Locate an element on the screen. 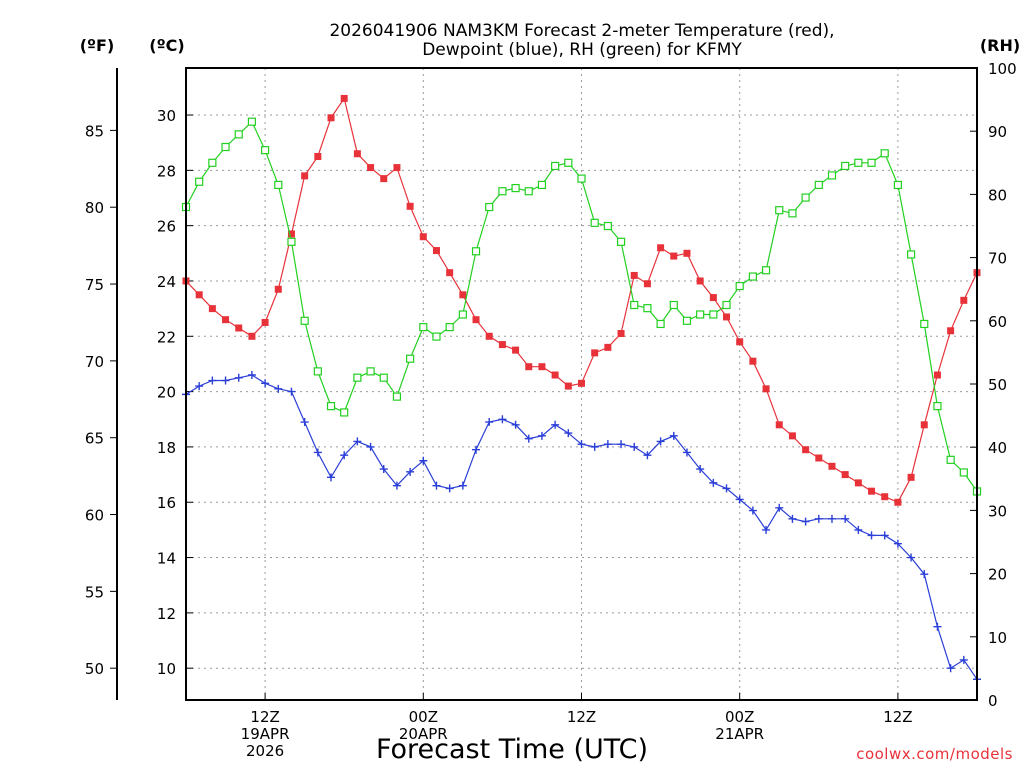 The height and width of the screenshot is (768, 1024). rh-tick-label: 80 is located at coordinates (997, 195).